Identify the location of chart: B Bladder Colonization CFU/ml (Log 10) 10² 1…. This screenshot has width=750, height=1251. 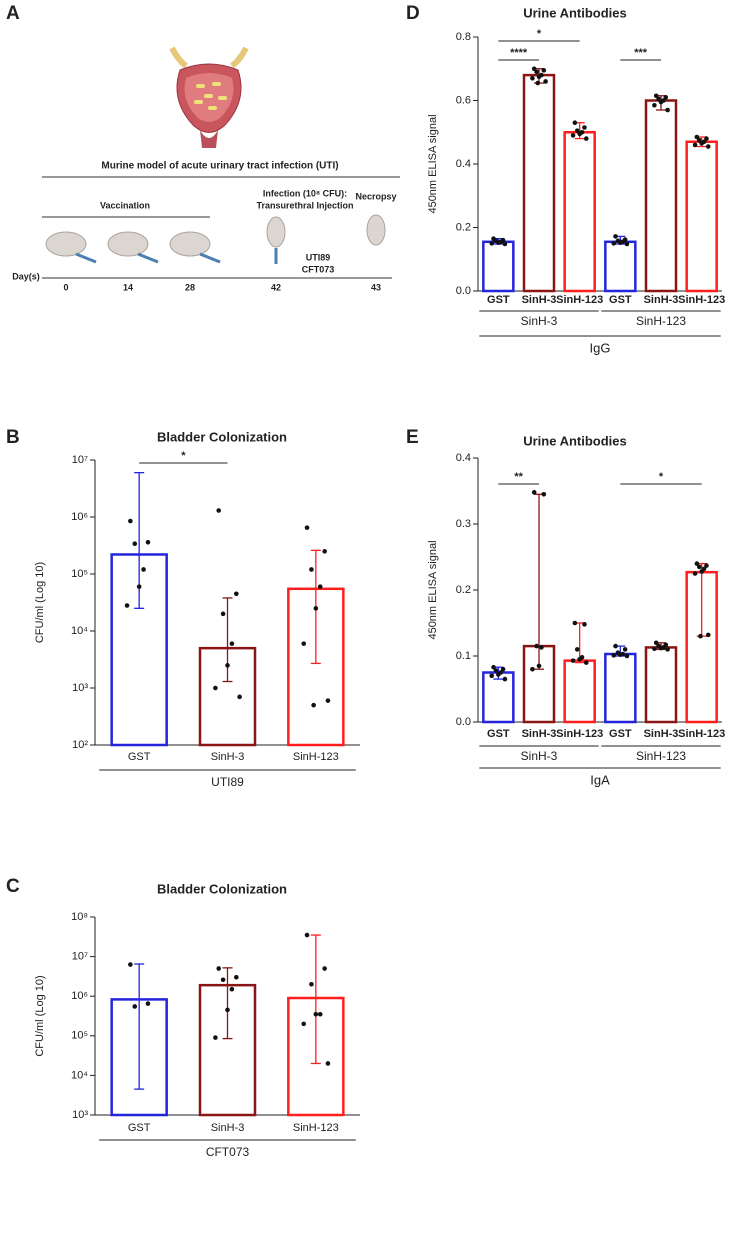
(183, 608).